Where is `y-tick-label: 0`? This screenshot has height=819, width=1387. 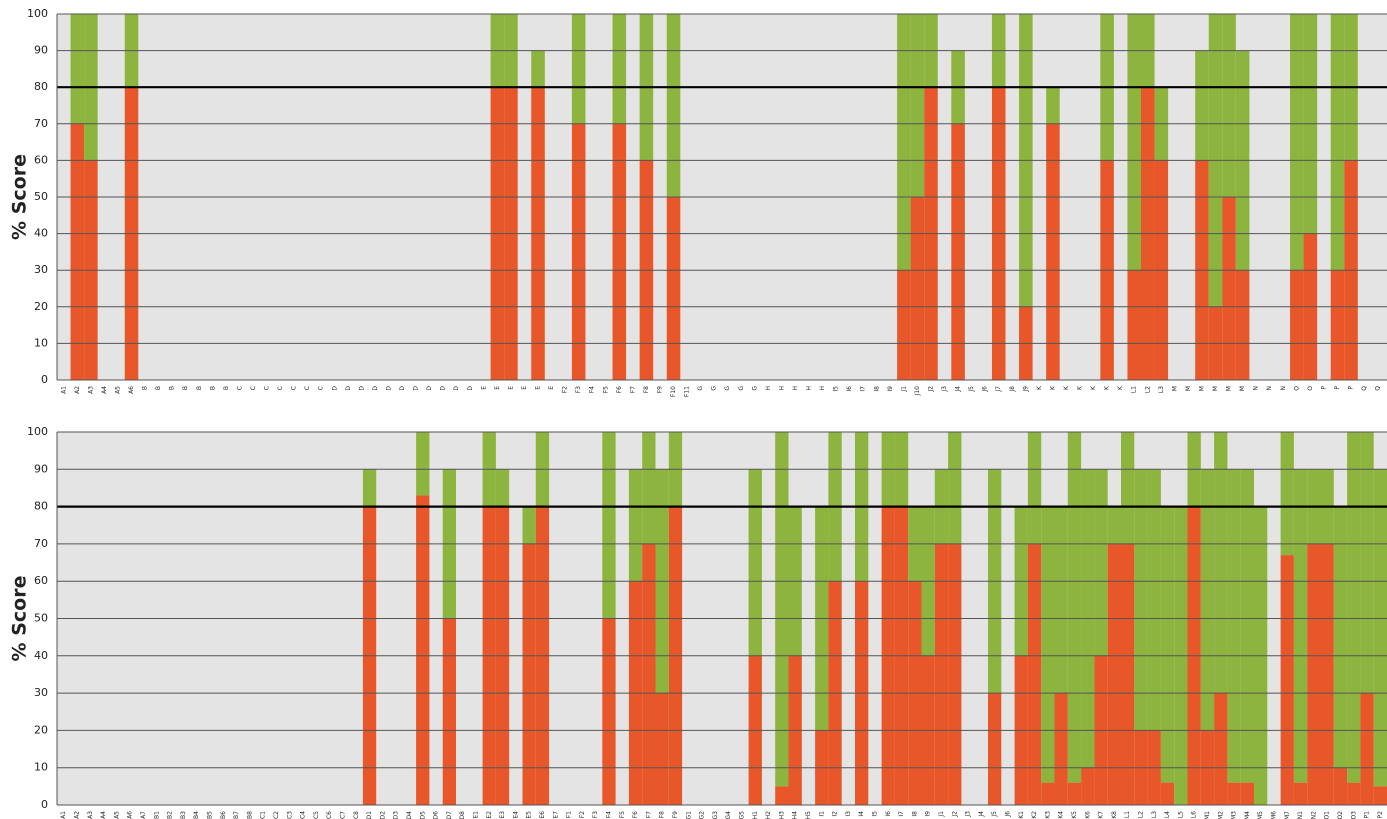 y-tick-label: 0 is located at coordinates (44, 379).